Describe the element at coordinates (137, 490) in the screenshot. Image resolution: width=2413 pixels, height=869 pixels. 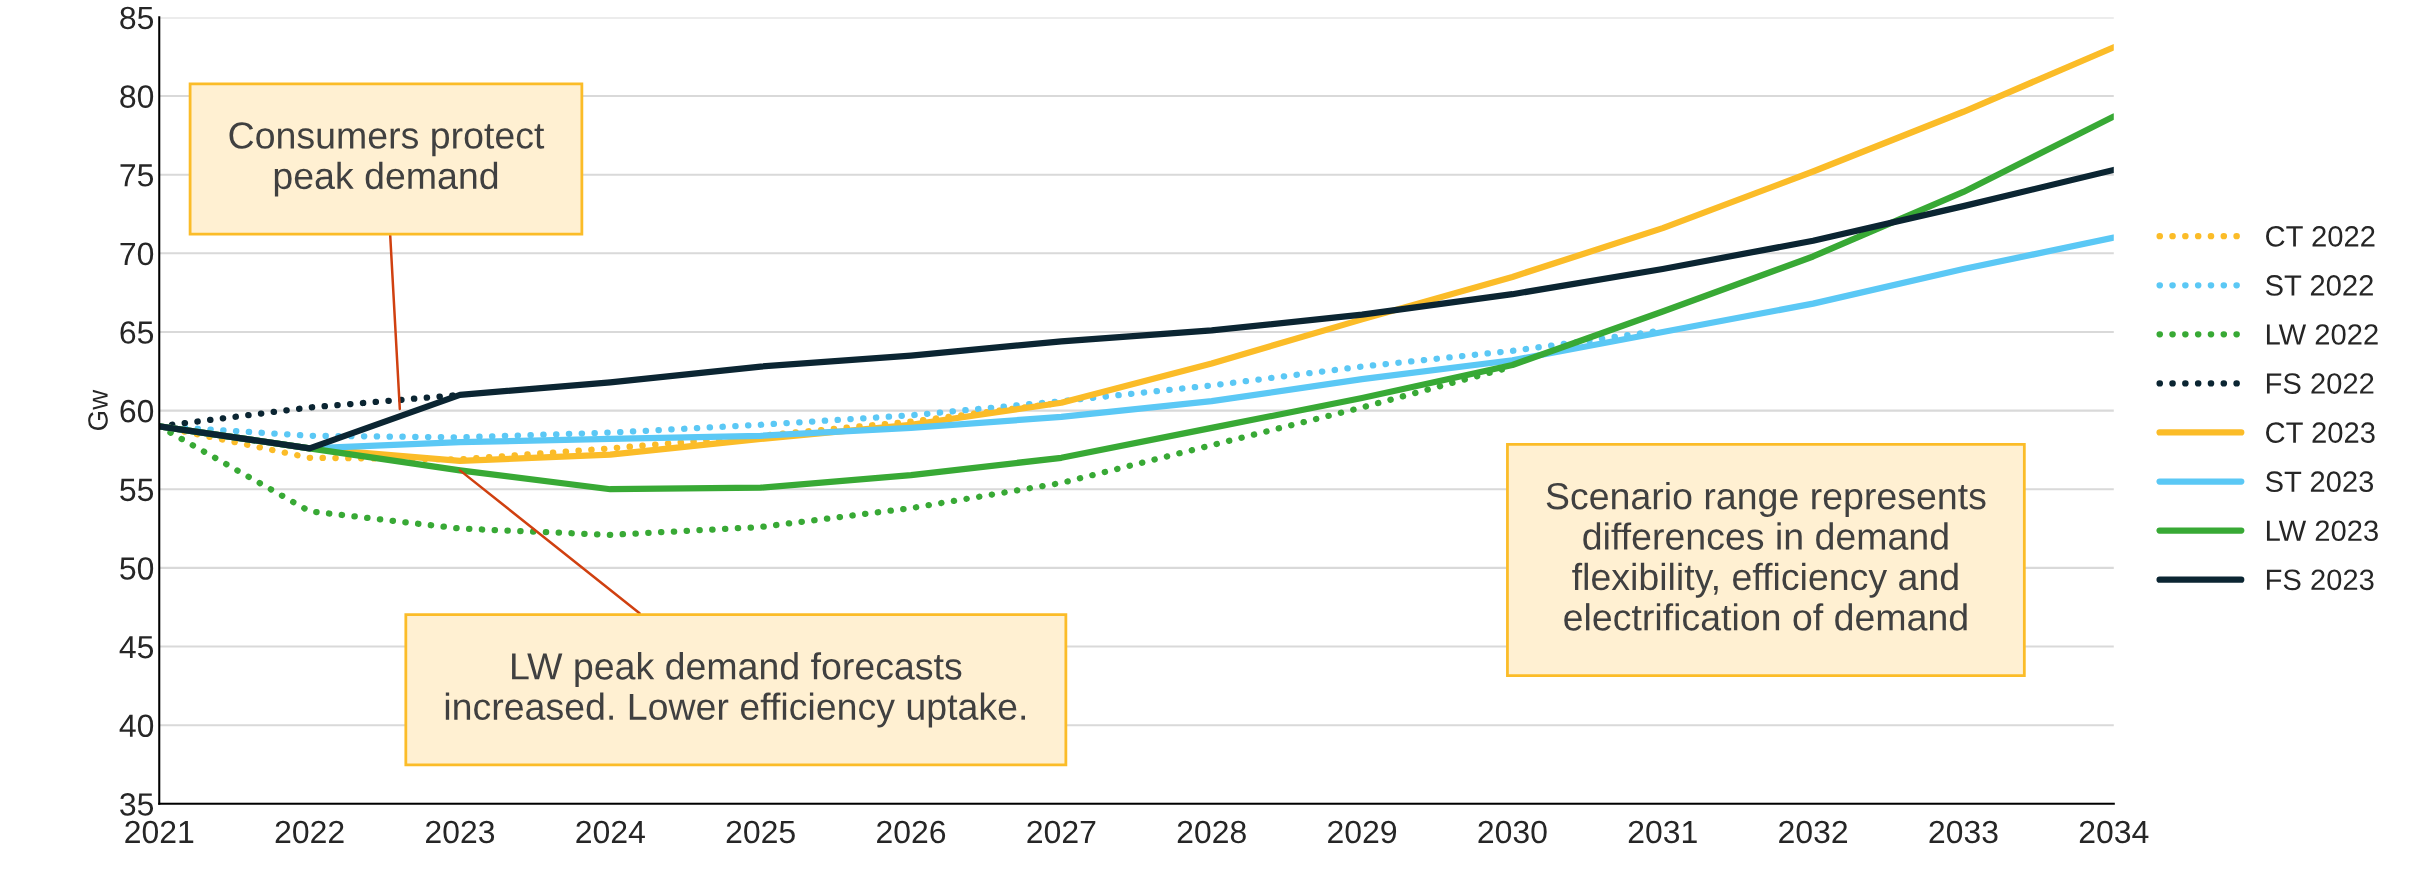
I see `y-tick-label: 55` at that location.